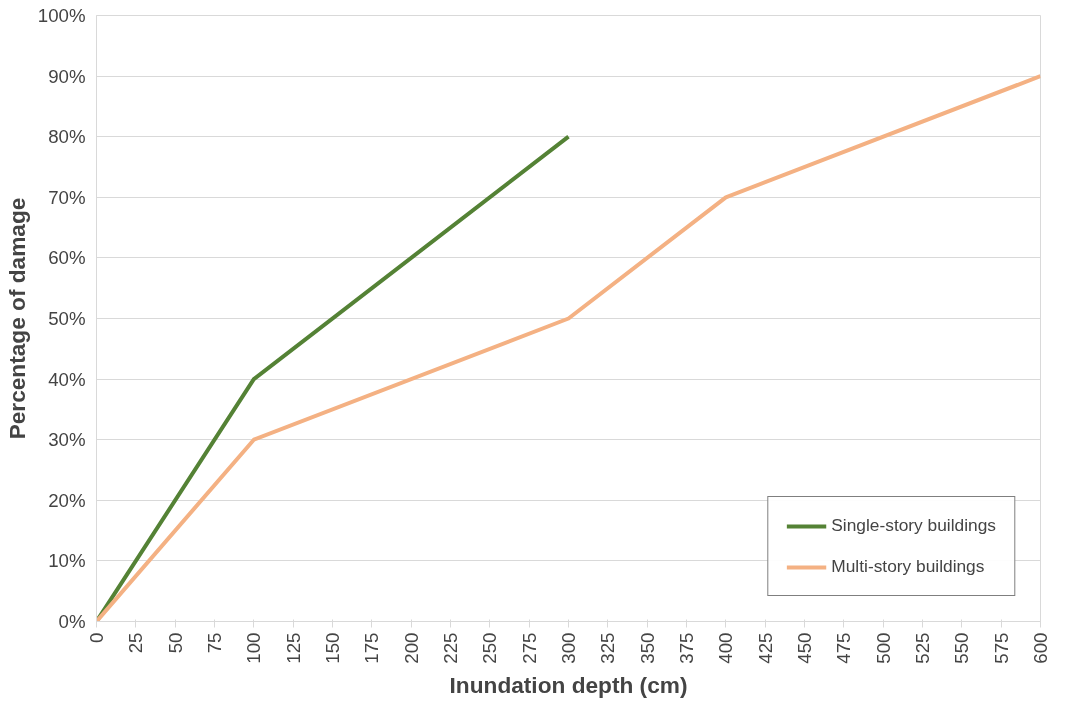  What do you see at coordinates (214, 643) in the screenshot?
I see `x-tick-label: 75` at bounding box center [214, 643].